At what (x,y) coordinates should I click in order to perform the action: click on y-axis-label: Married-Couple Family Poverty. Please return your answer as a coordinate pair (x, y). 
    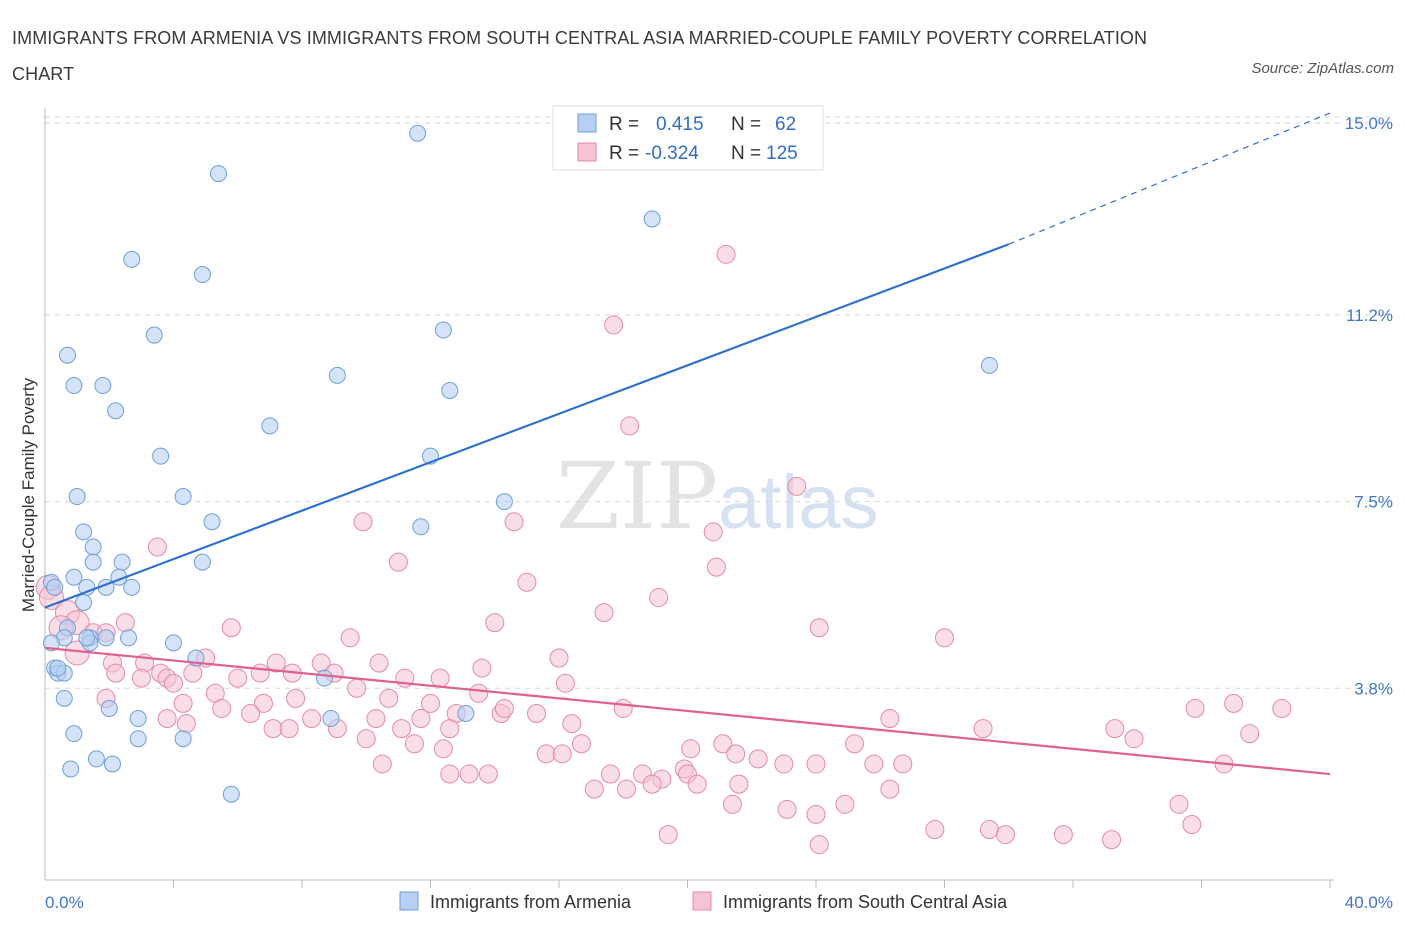
    Looking at the image, I should click on (28, 494).